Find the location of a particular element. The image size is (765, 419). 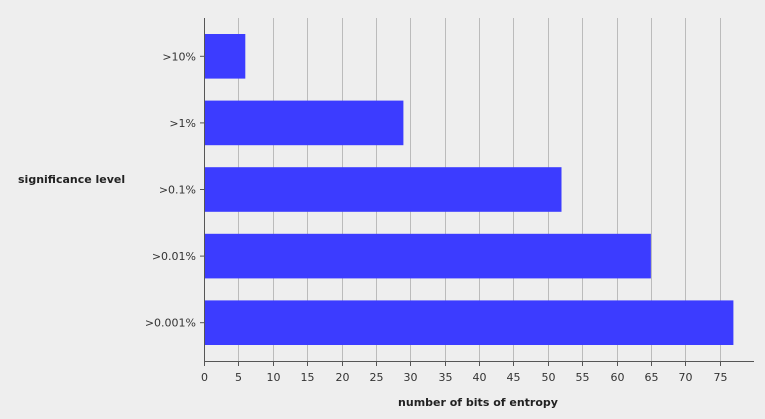

y-tick-label: >10% is located at coordinates (179, 56).